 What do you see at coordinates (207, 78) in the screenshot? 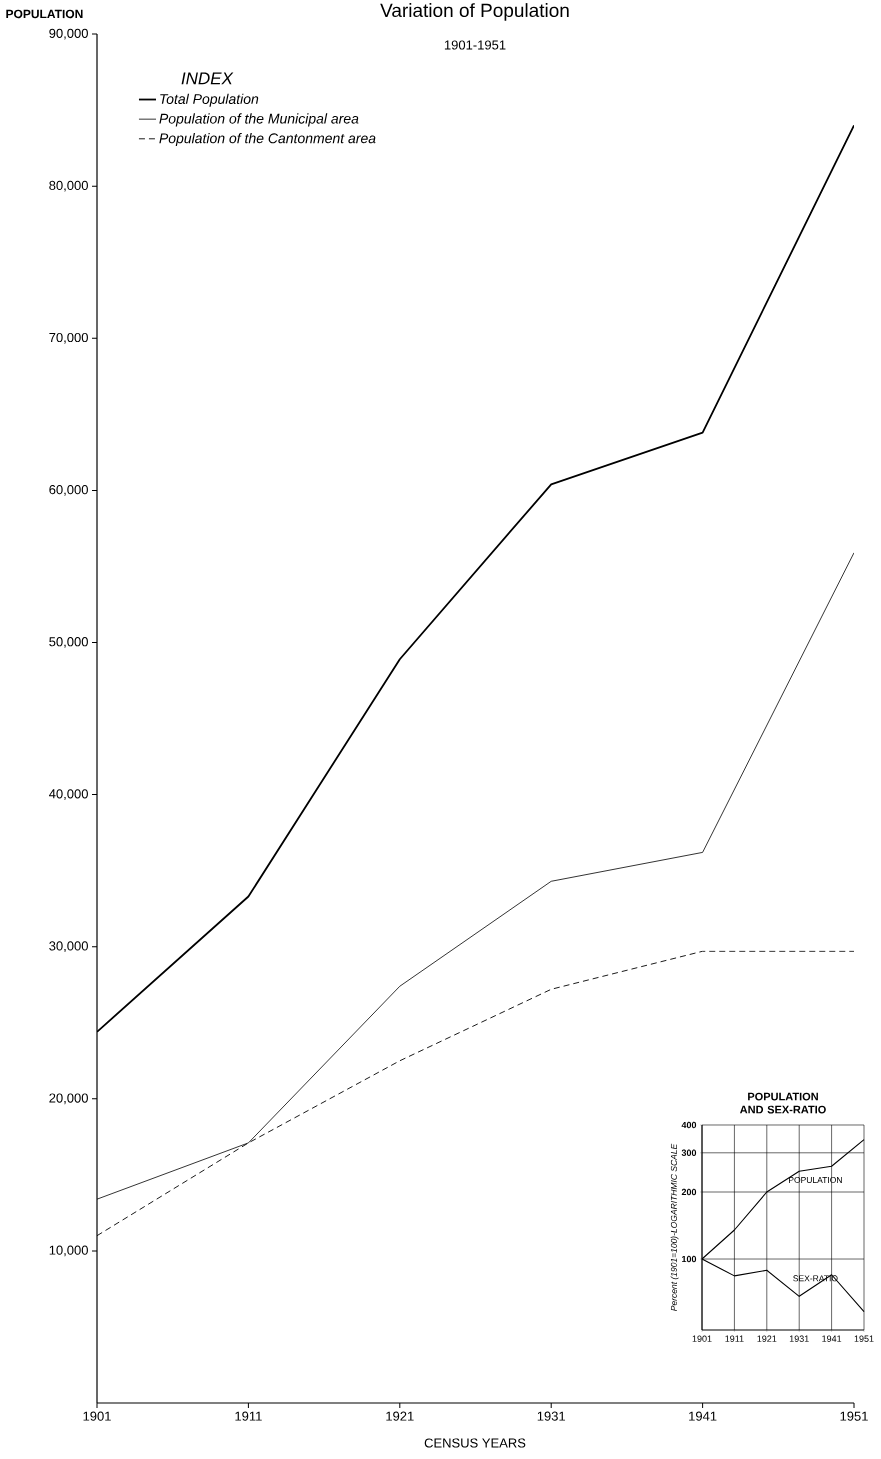
I see `legend-title: INDEX` at bounding box center [207, 78].